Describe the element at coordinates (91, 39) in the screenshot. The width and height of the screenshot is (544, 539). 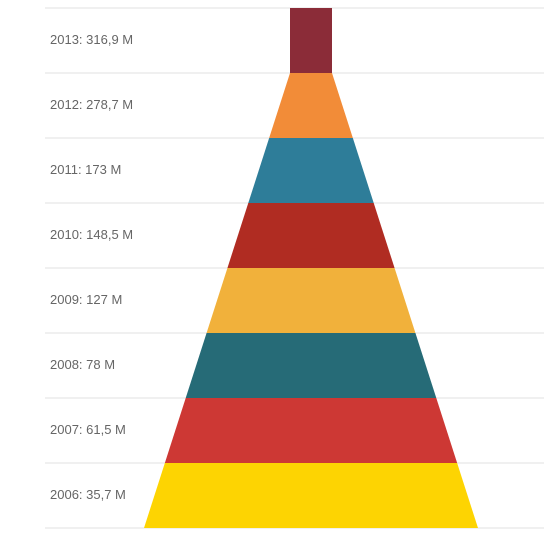
I see `segment-label: 2013: 316,9 M` at that location.